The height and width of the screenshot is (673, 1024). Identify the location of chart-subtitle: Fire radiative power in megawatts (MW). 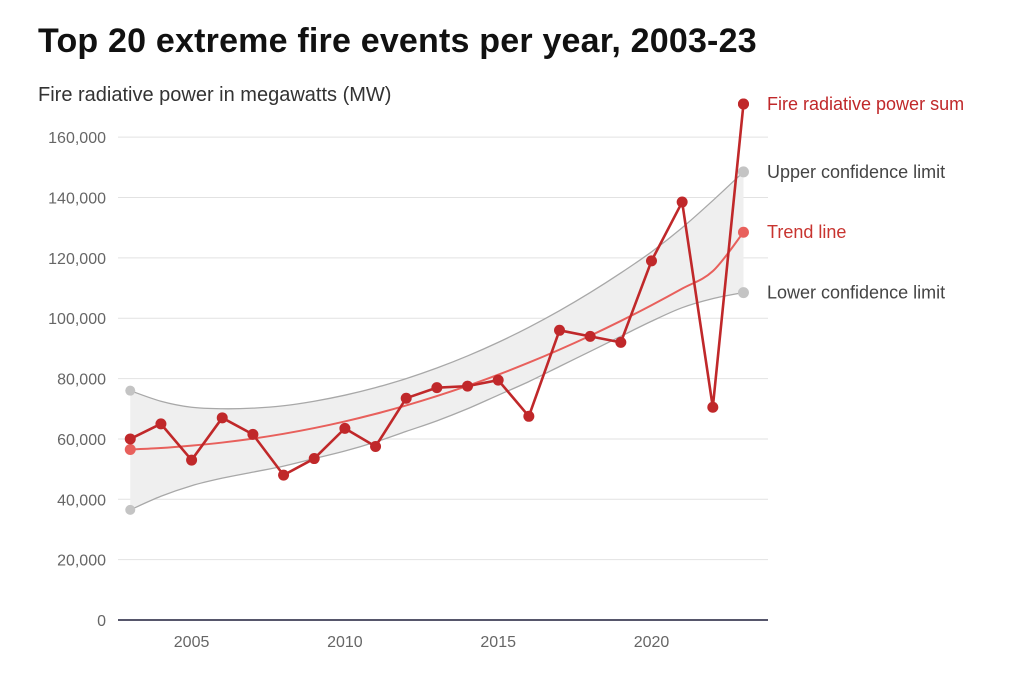
(215, 95).